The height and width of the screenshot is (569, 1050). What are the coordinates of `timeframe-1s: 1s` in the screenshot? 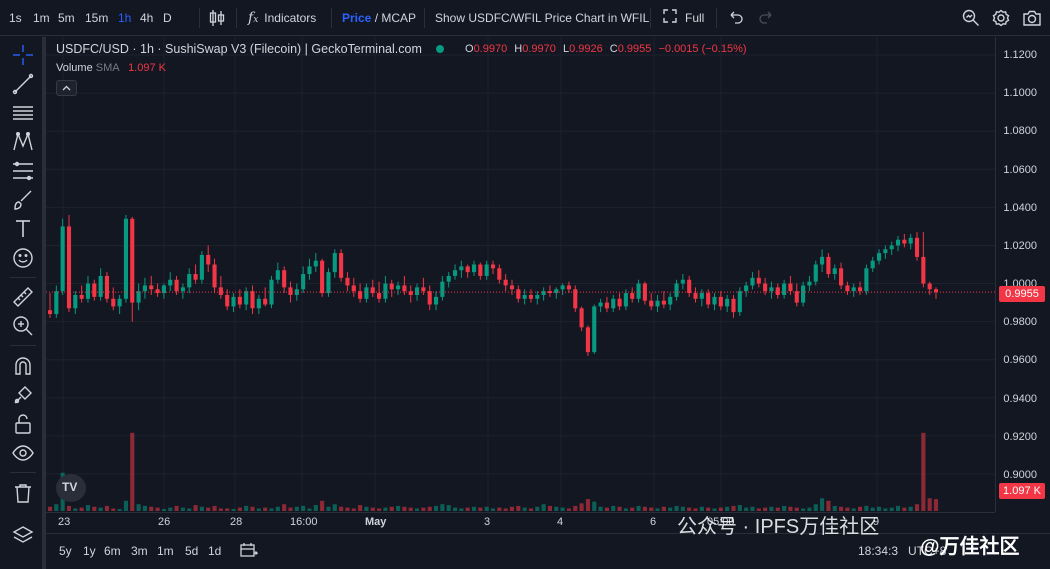 It's located at (15, 18).